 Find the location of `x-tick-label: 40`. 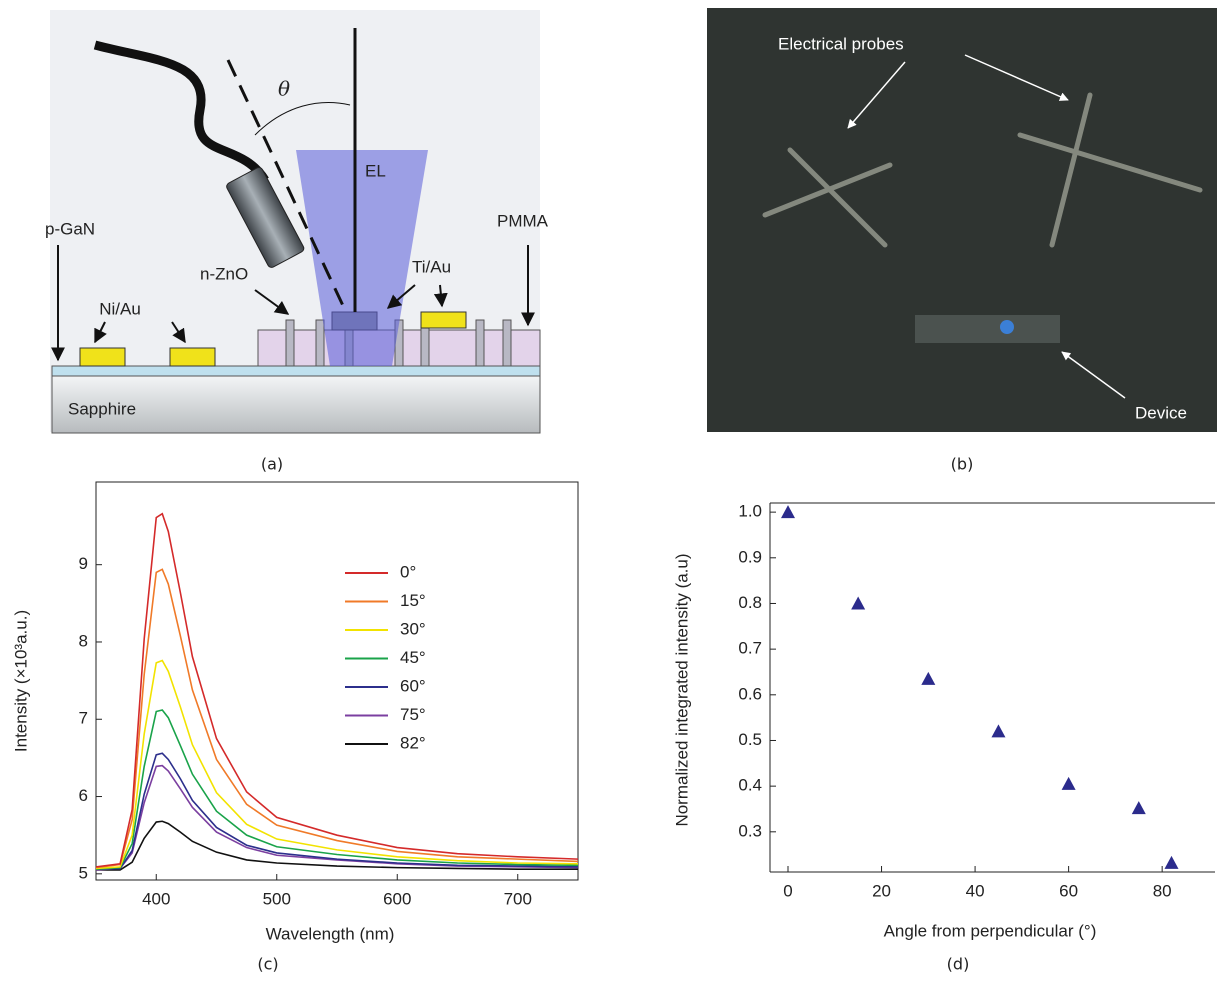

x-tick-label: 40 is located at coordinates (975, 890).